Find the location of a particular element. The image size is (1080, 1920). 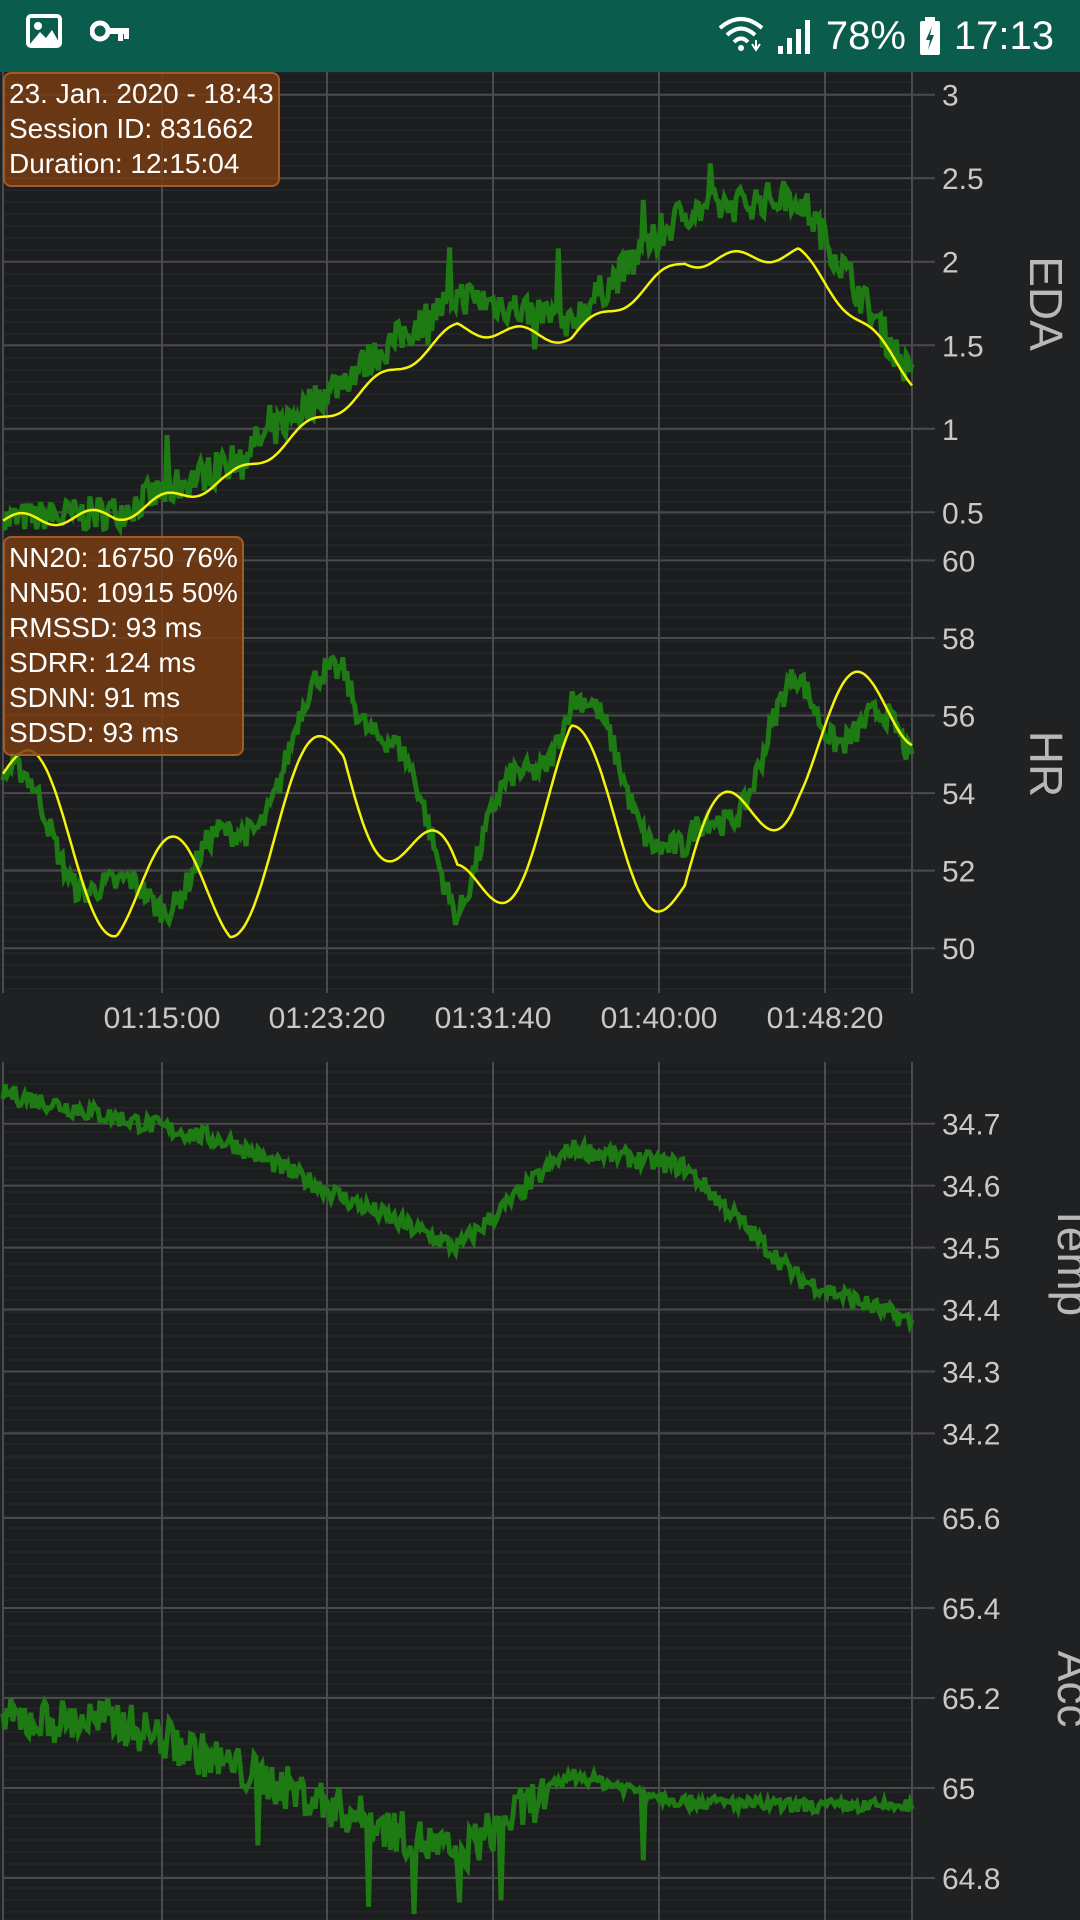

hrv-sdnn: SDNN: 91 ms is located at coordinates (95, 697).